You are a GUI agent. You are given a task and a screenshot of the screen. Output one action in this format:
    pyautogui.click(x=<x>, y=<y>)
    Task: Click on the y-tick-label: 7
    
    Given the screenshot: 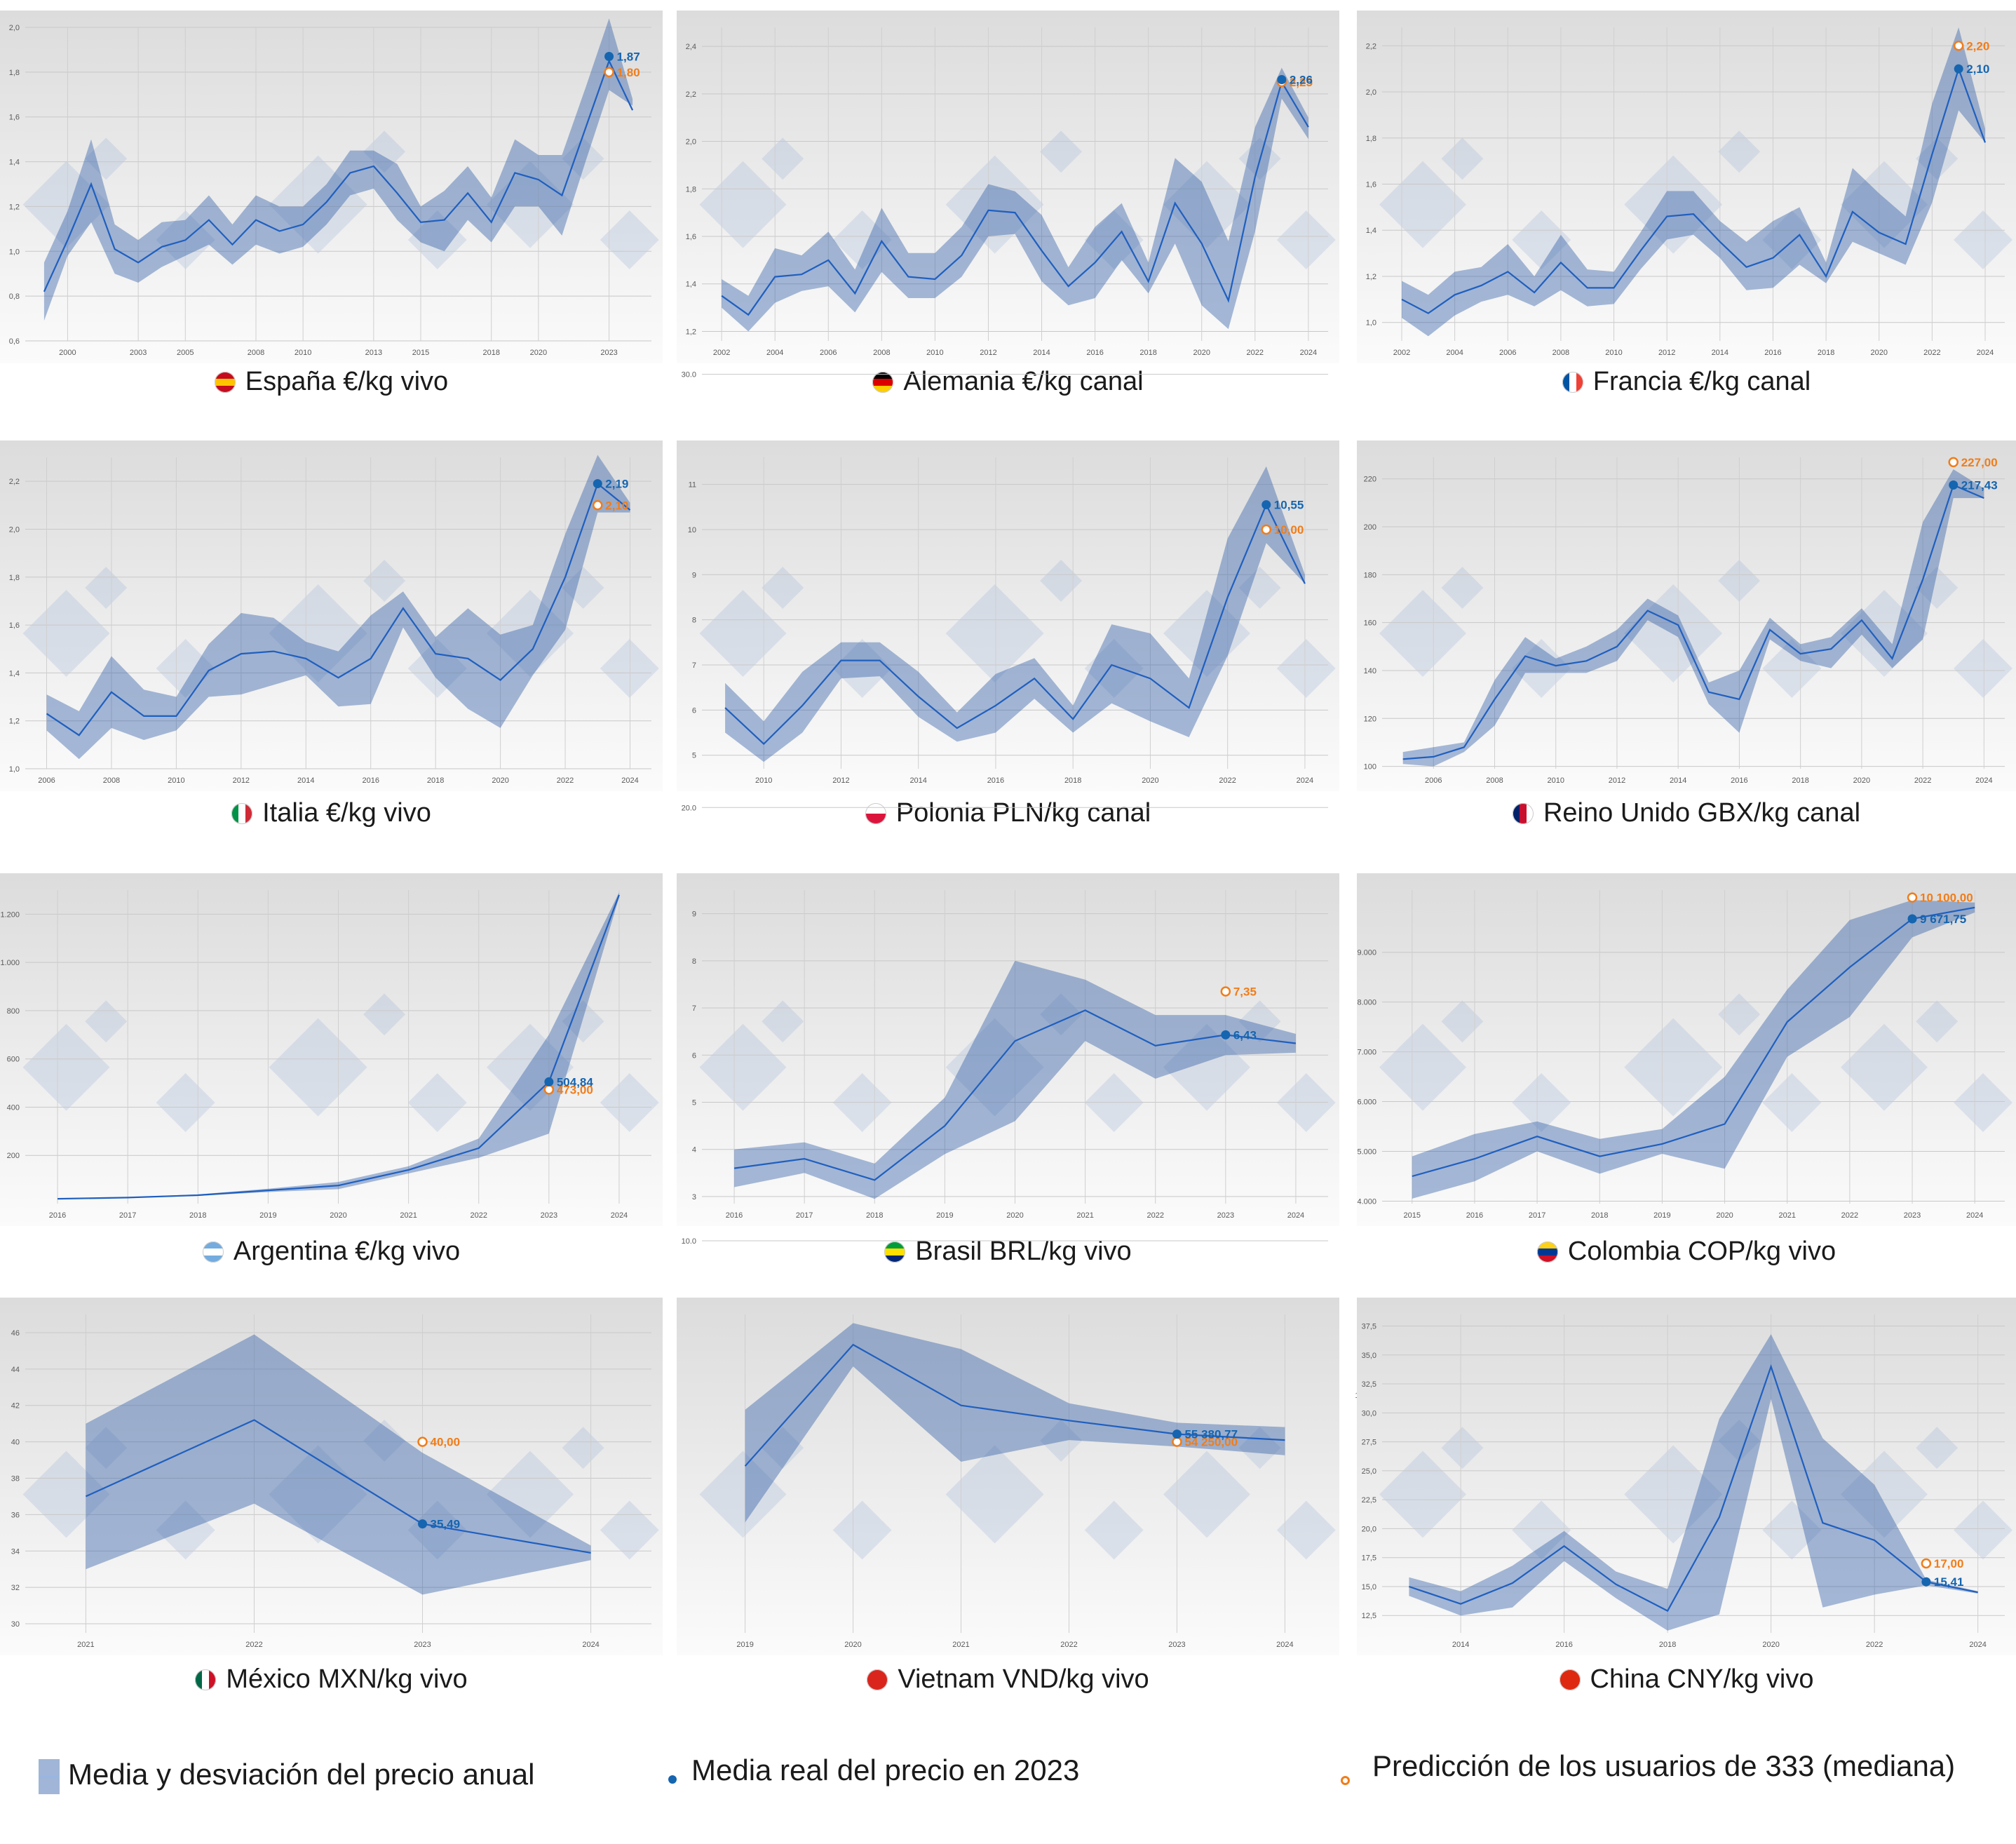 What is the action you would take?
    pyautogui.click(x=694, y=1008)
    